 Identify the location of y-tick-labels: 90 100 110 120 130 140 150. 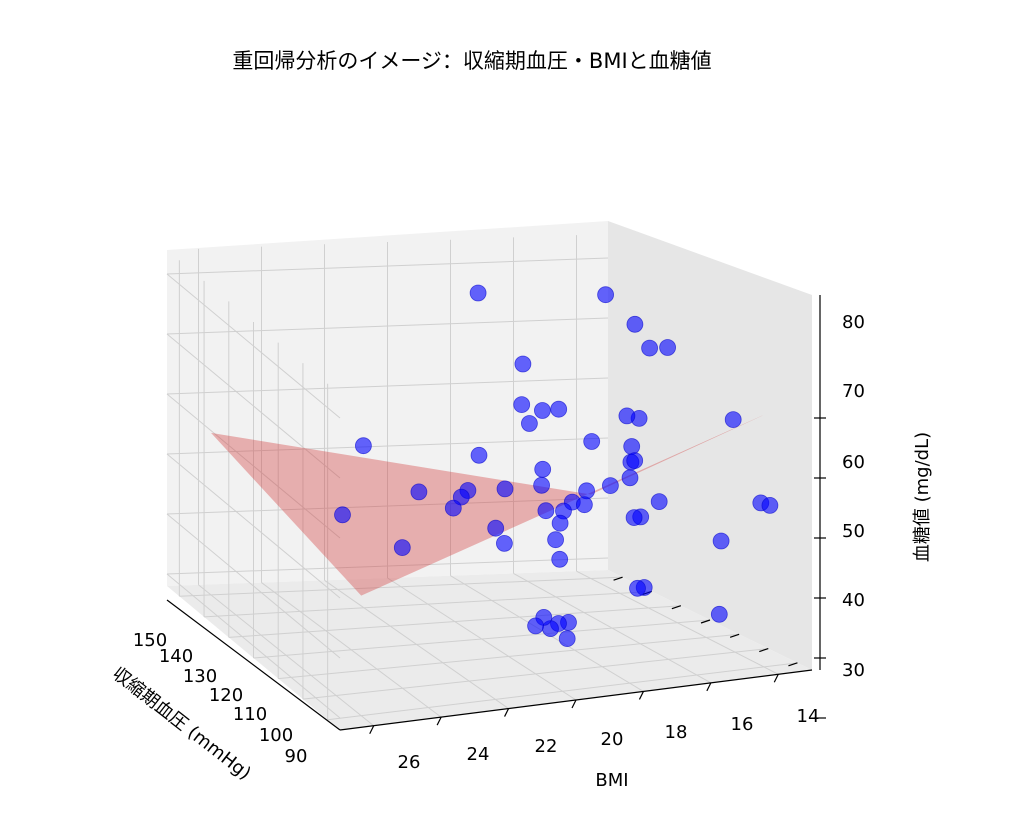
(220, 698).